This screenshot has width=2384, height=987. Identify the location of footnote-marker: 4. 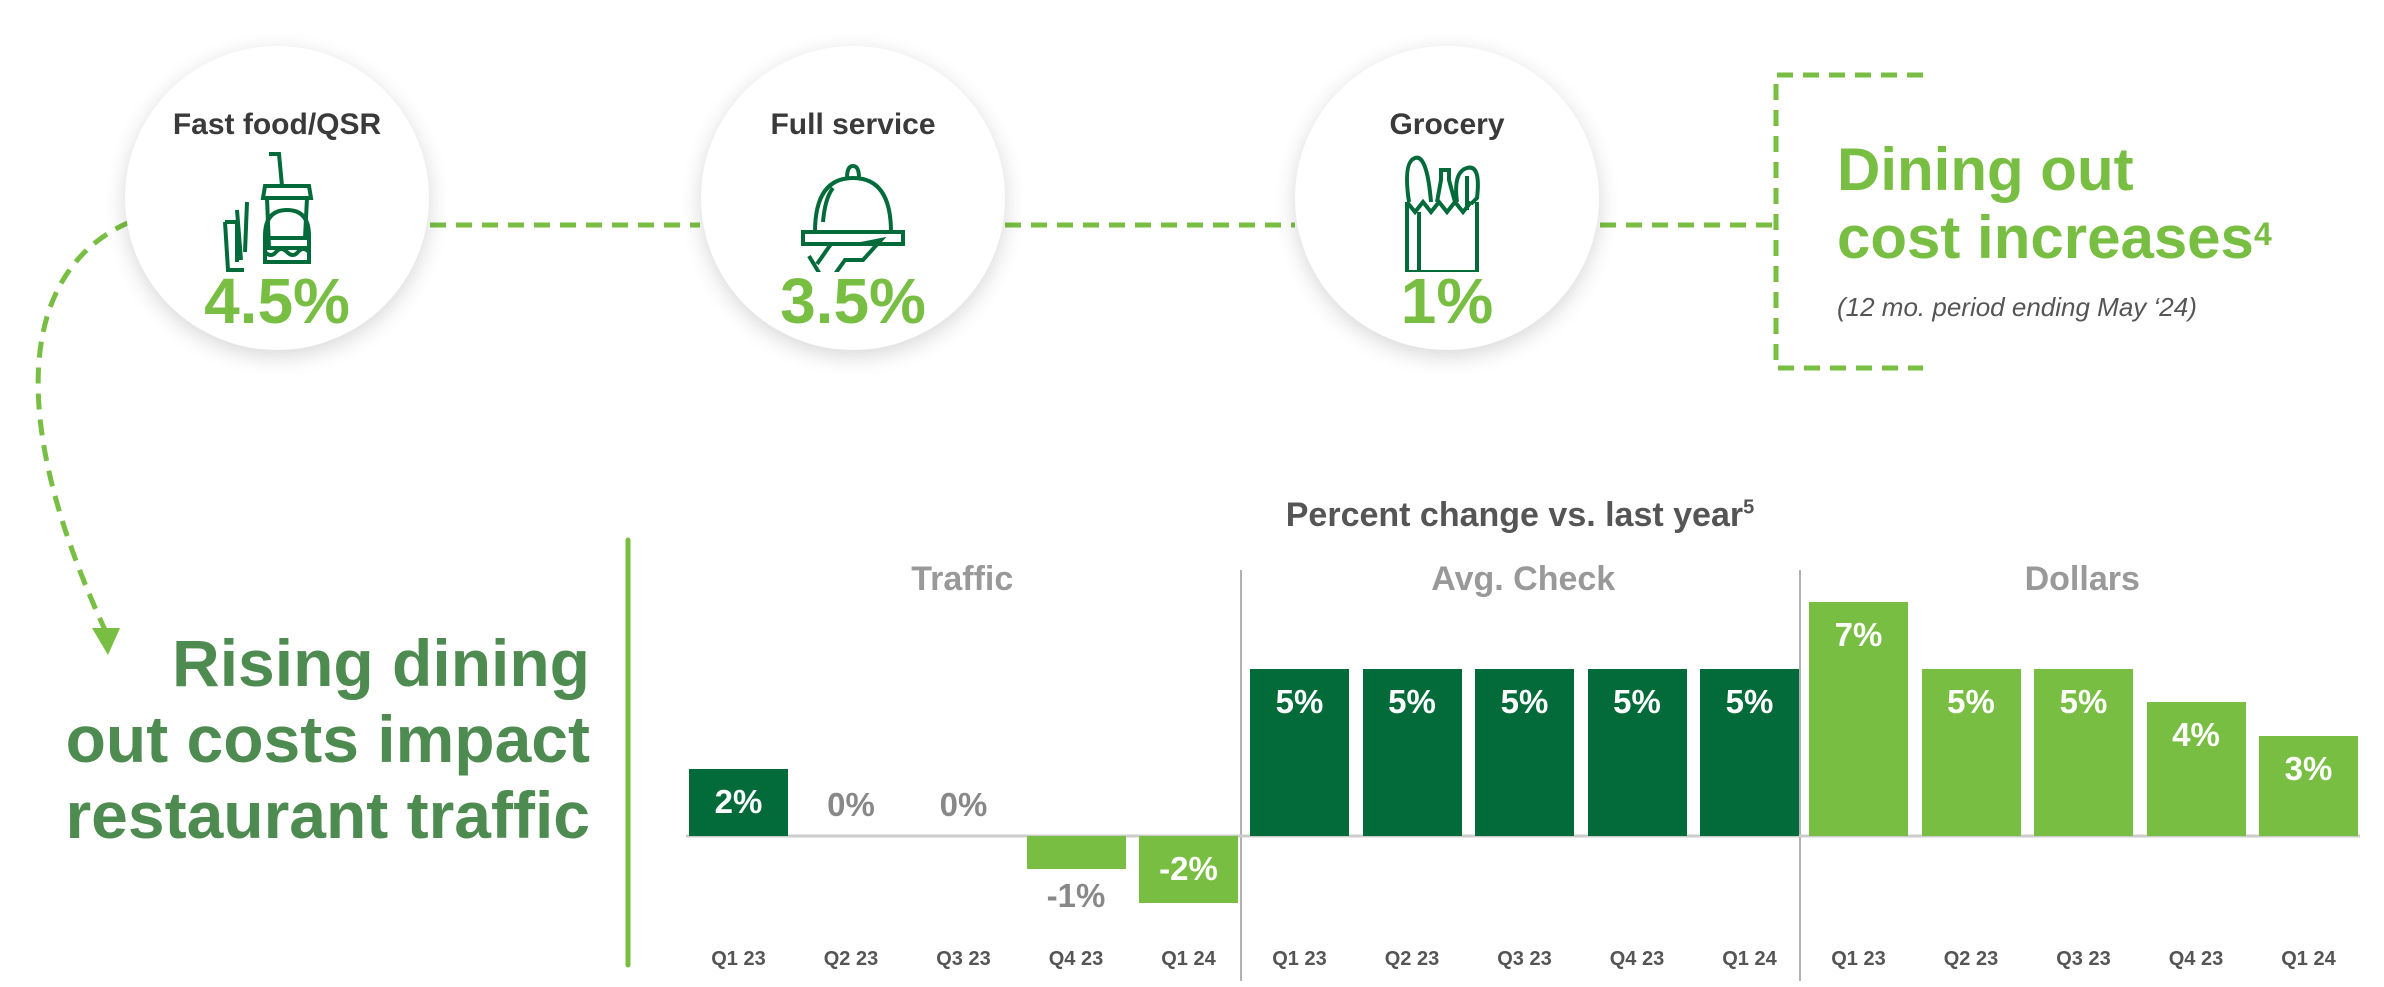
(2262, 234).